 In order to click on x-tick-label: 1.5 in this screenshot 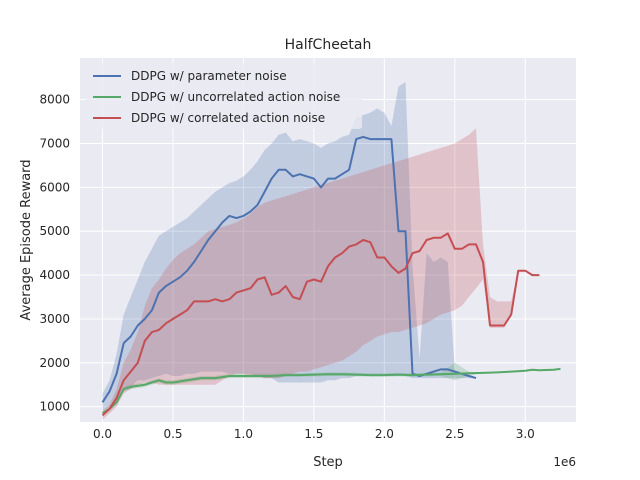, I will do `click(313, 434)`.